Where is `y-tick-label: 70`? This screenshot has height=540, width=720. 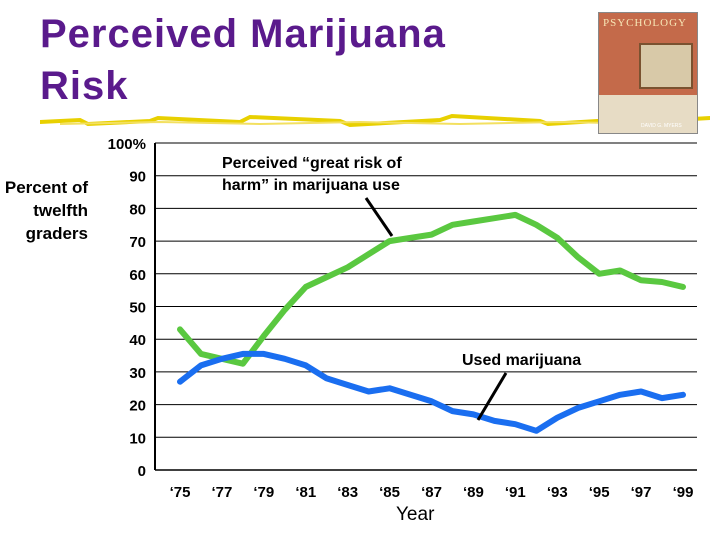 y-tick-label: 70 is located at coordinates (137, 242).